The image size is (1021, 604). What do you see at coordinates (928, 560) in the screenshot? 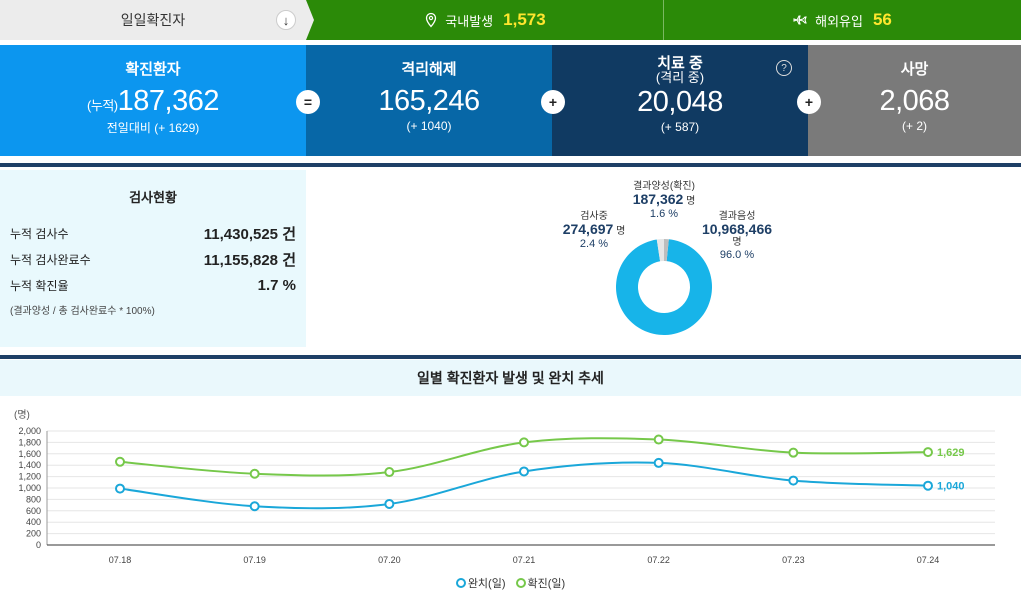
I see `x-tick-label: 07.24` at bounding box center [928, 560].